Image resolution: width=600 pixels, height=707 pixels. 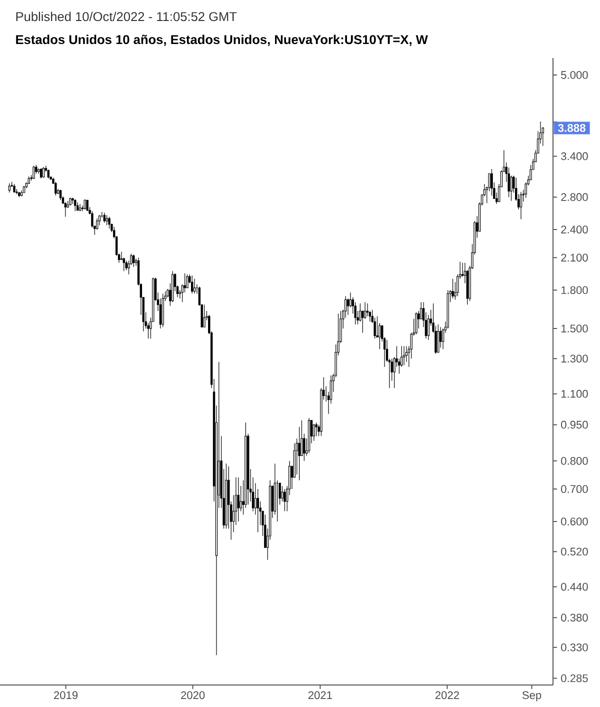 I want to click on y-tick-label: 0.520, so click(x=574, y=552).